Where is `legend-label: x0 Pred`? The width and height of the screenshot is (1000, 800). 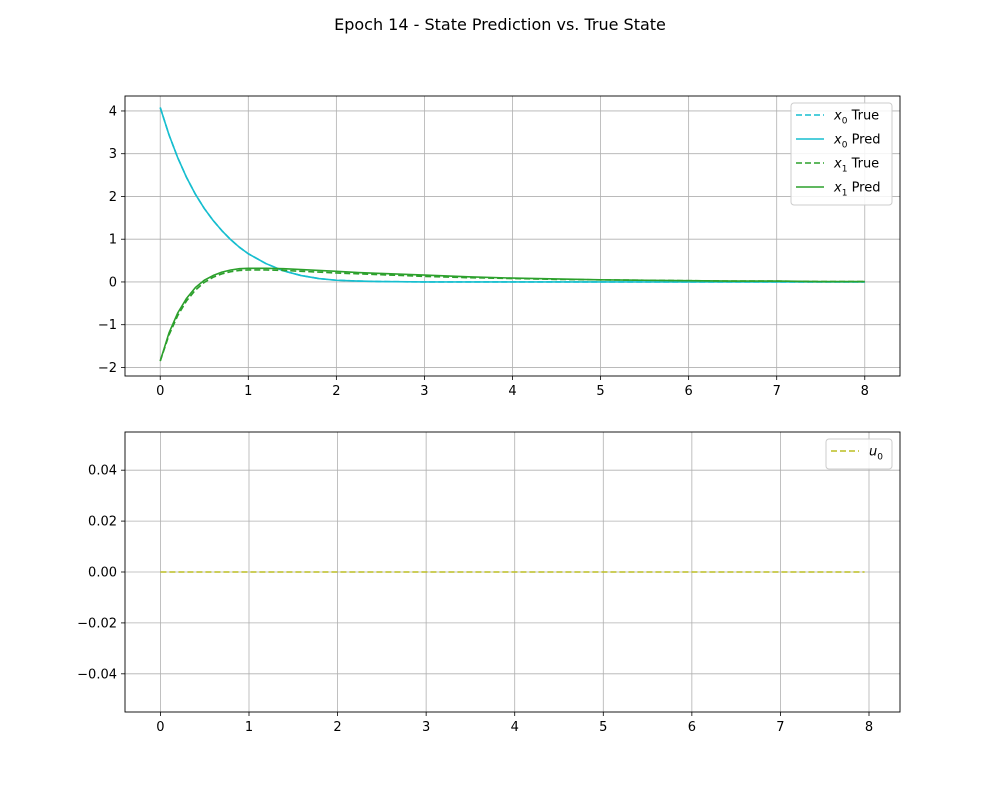
legend-label: x0 Pred is located at coordinates (857, 142).